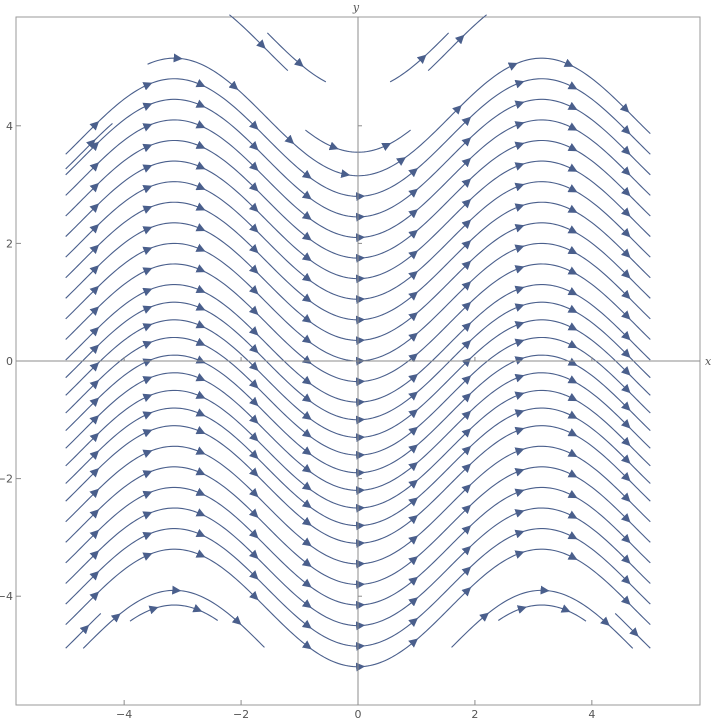 The width and height of the screenshot is (717, 722). I want to click on y-tick-label: 0, so click(9, 361).